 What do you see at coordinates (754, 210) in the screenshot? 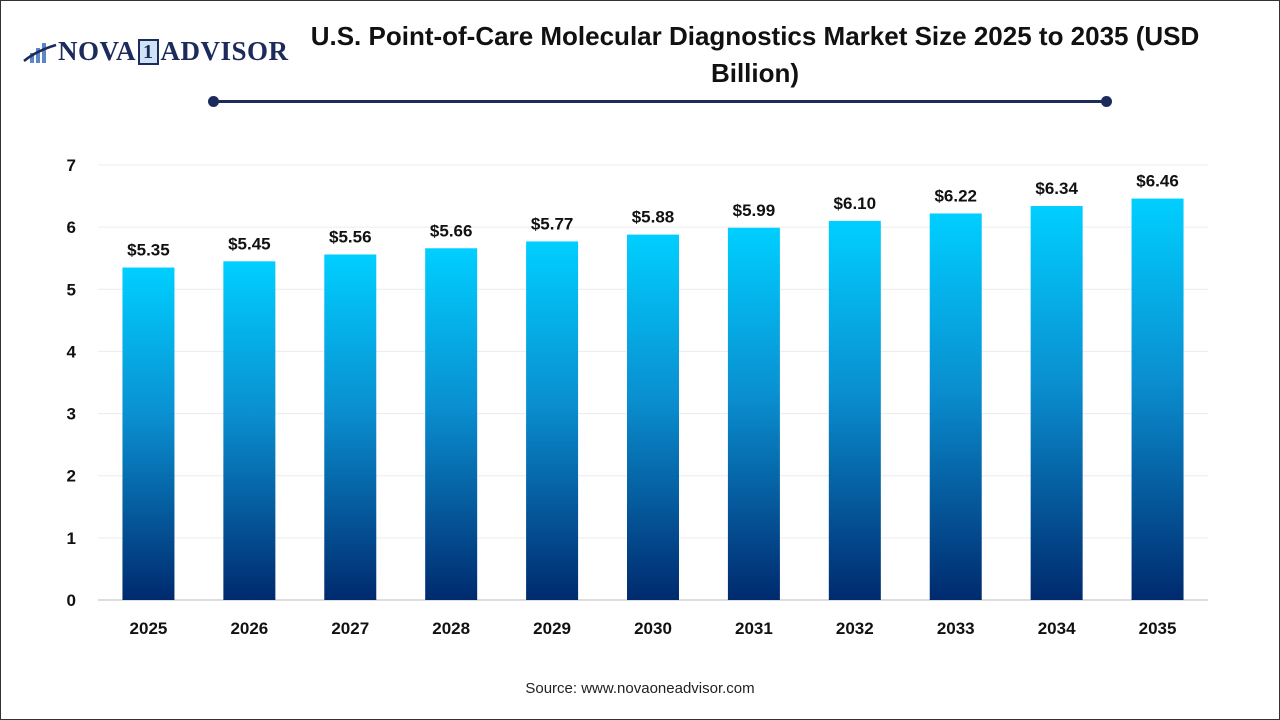
I see `data-label: $5.99` at bounding box center [754, 210].